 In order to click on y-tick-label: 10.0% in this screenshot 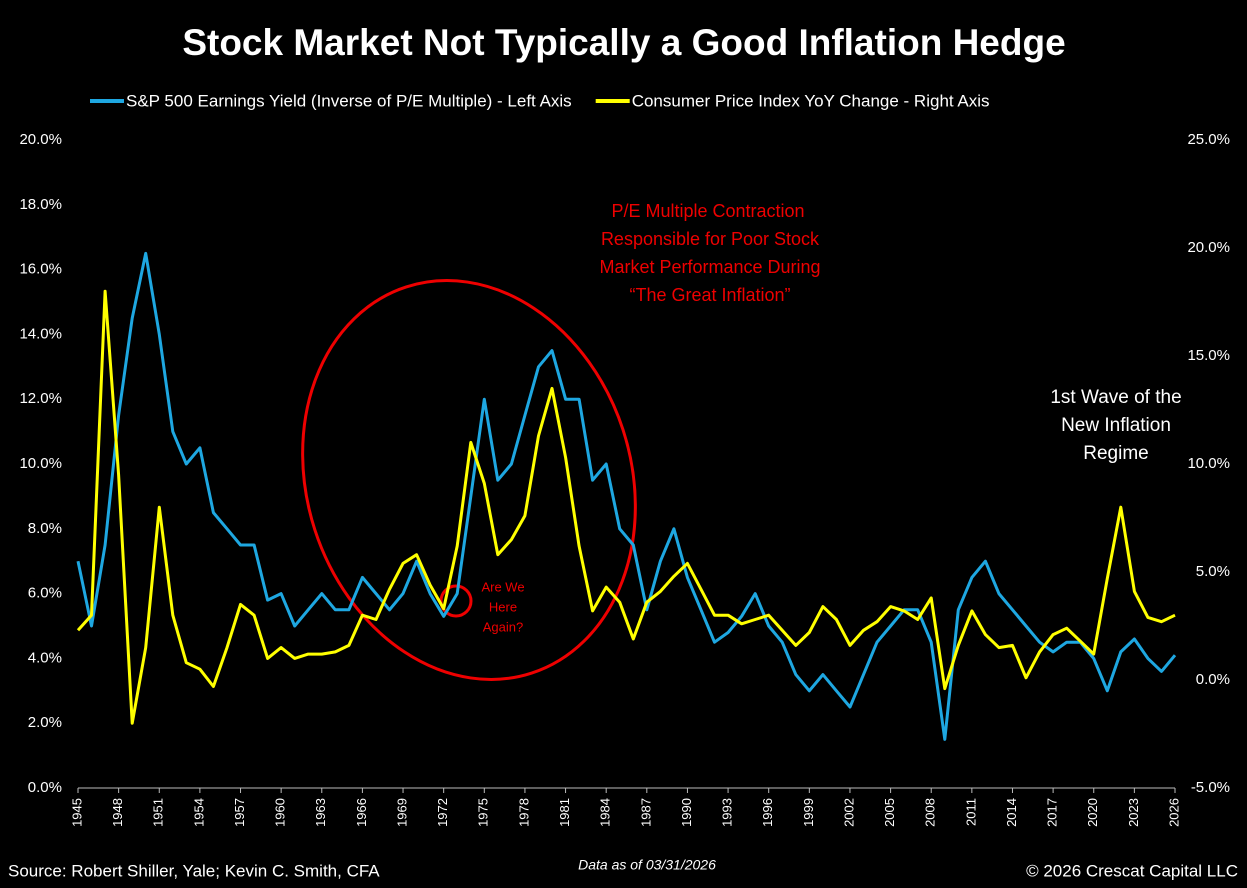, I will do `click(40, 463)`.